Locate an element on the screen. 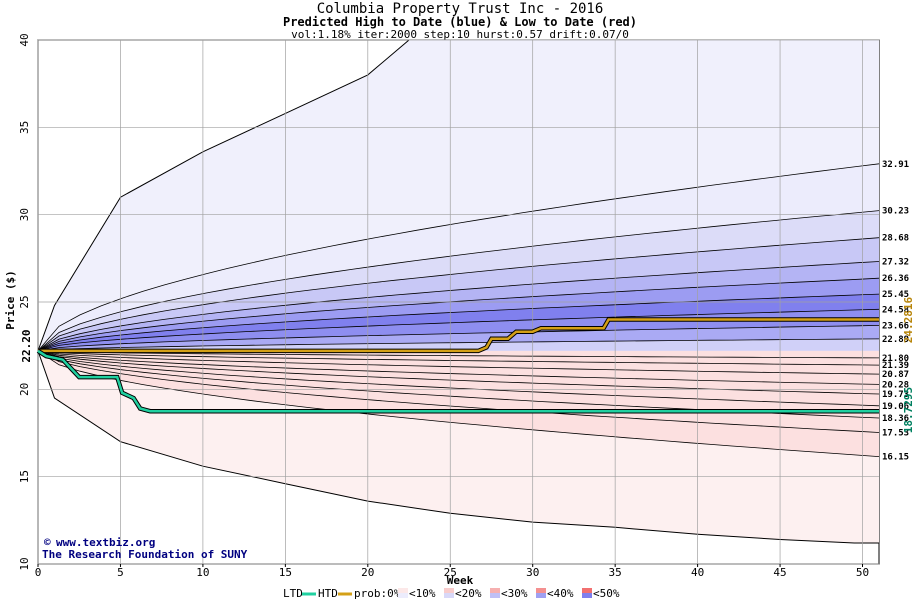 The image size is (920, 600). y-axis-label: Price ($) is located at coordinates (10, 300).